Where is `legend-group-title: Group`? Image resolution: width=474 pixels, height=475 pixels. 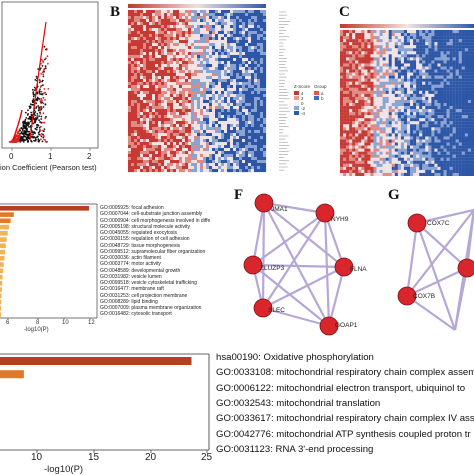 legend-group-title: Group is located at coordinates (320, 86).